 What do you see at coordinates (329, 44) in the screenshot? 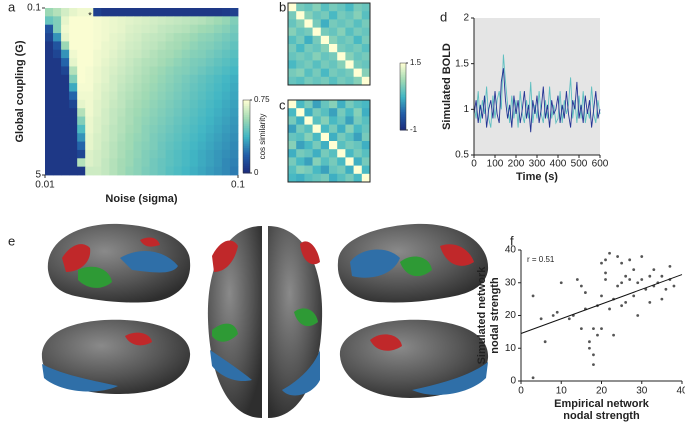
I see `matrix-frame` at bounding box center [329, 44].